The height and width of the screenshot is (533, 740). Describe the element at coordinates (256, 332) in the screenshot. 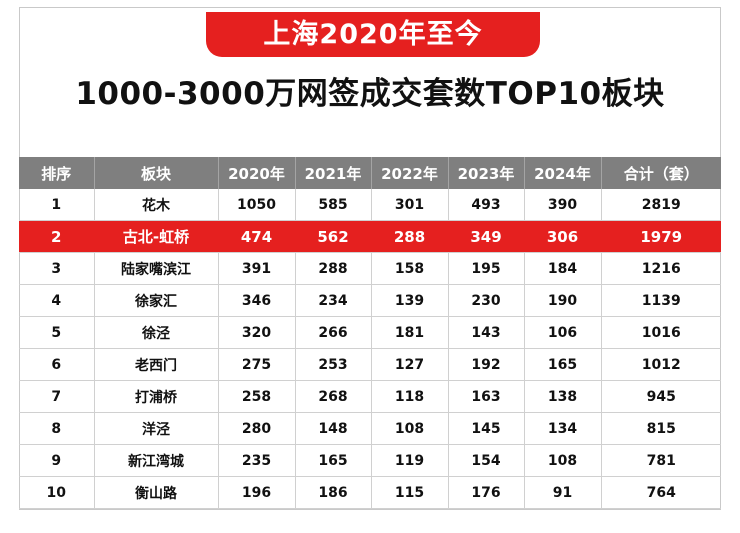

I see `value-2020-cell: 320` at that location.